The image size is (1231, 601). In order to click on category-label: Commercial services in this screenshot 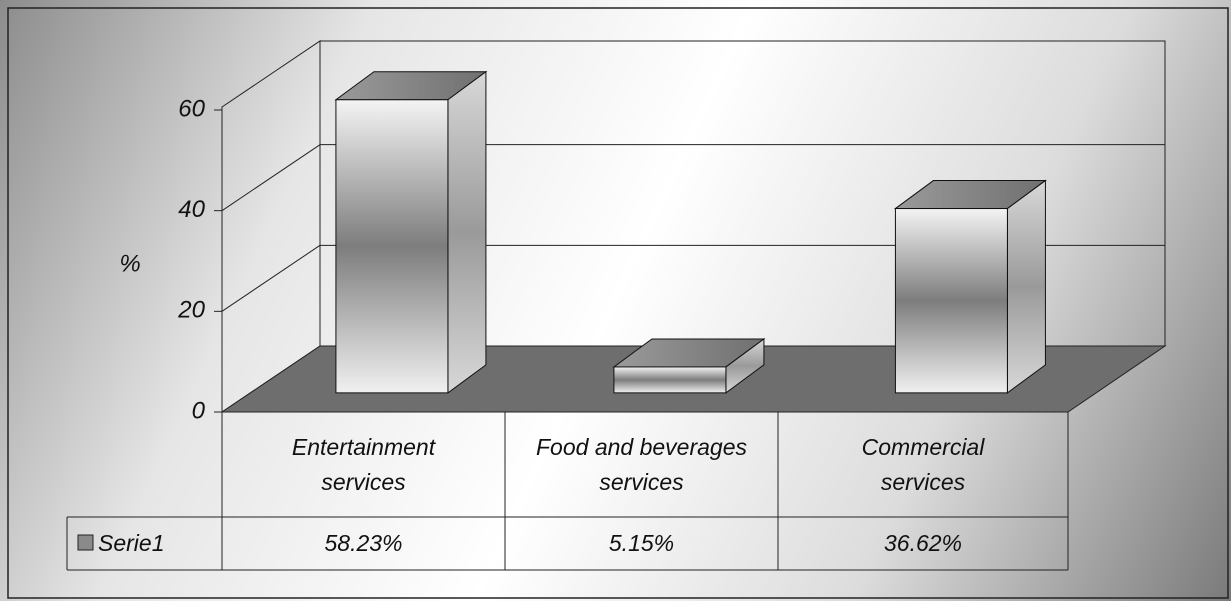, I will do `click(923, 464)`.